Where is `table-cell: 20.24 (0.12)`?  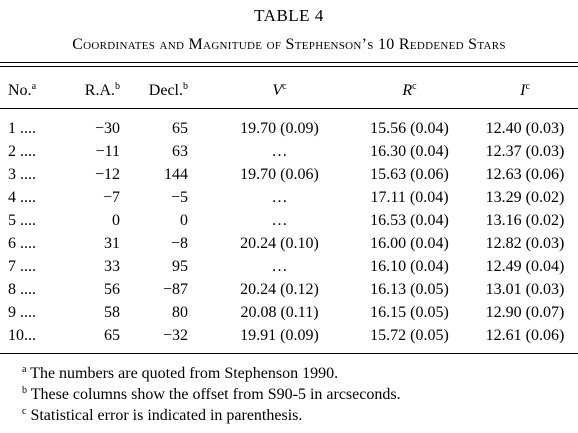
table-cell: 20.24 (0.12) is located at coordinates (279, 289).